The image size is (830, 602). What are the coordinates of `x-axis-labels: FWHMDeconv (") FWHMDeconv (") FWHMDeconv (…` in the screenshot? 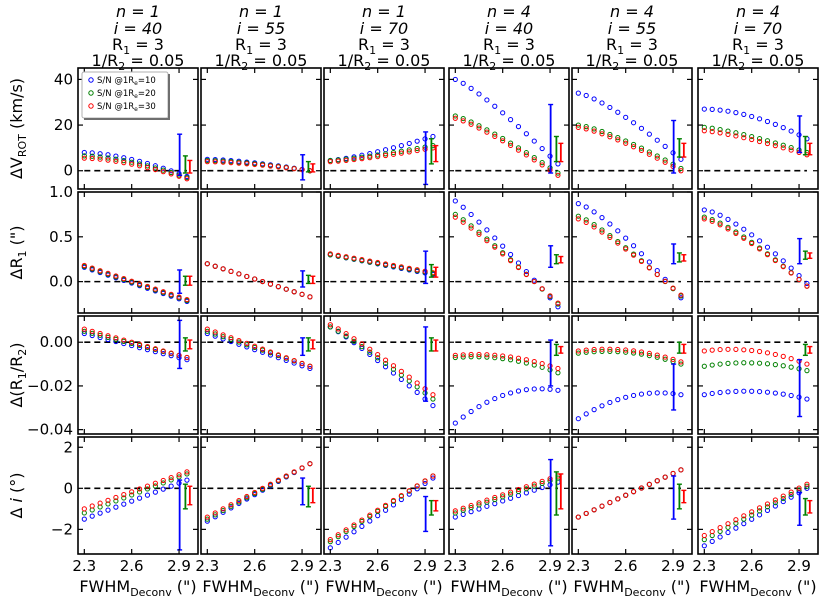 It's located at (447, 588).